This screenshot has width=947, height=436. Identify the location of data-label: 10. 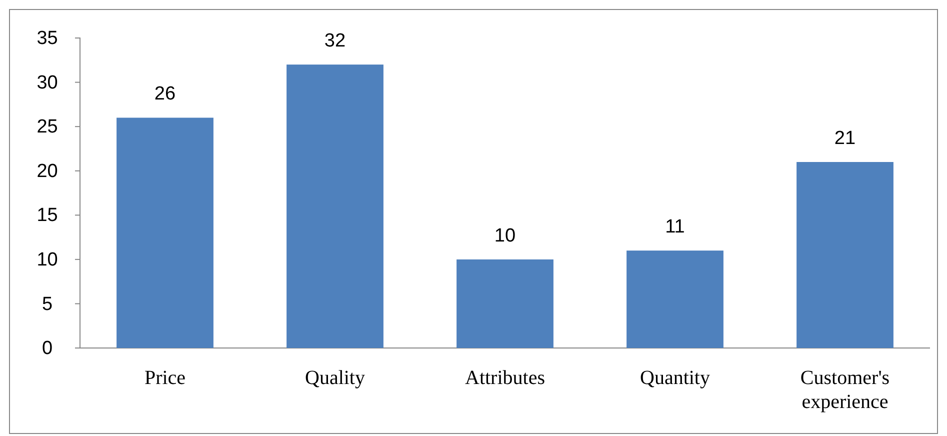
(505, 235).